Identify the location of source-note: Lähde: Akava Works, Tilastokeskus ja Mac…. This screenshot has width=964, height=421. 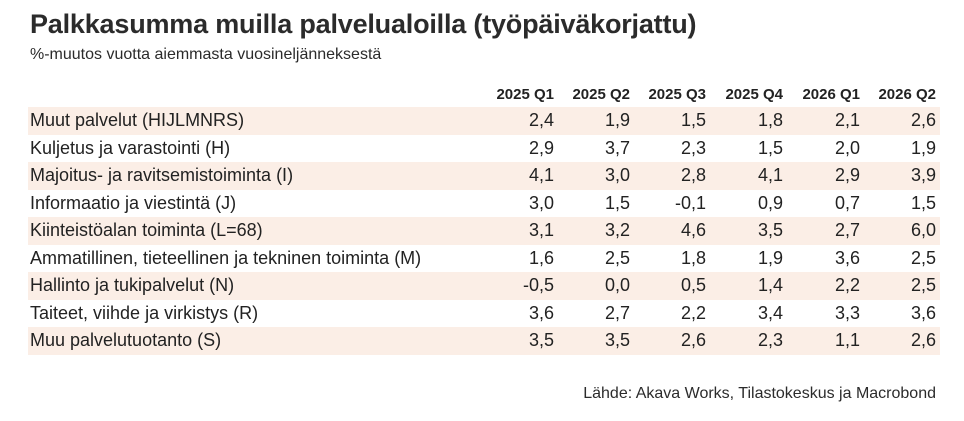
(759, 393).